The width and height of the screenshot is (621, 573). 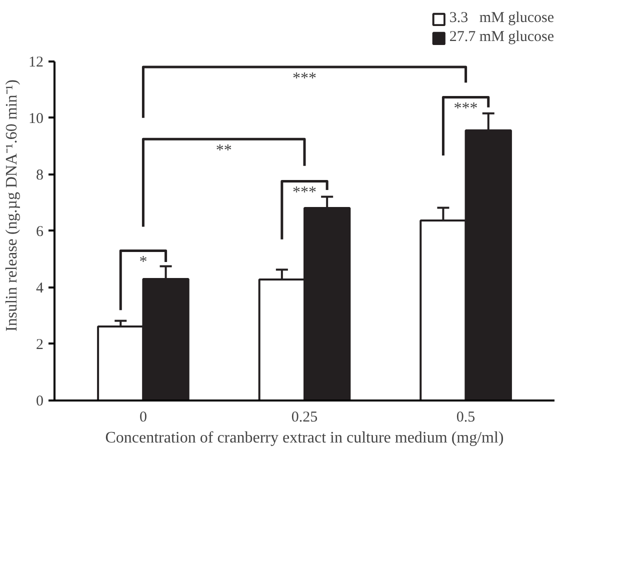 I want to click on y-tick-label: 4, so click(x=40, y=288).